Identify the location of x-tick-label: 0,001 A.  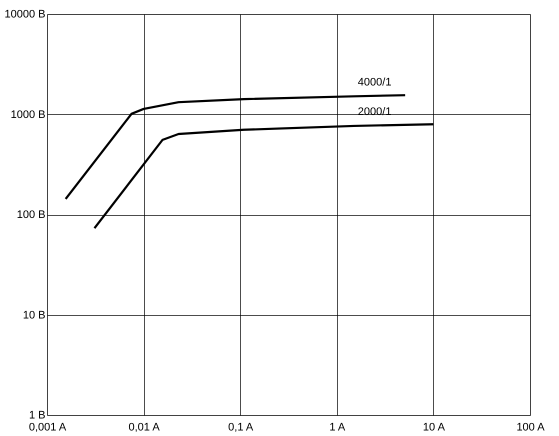
(47, 428).